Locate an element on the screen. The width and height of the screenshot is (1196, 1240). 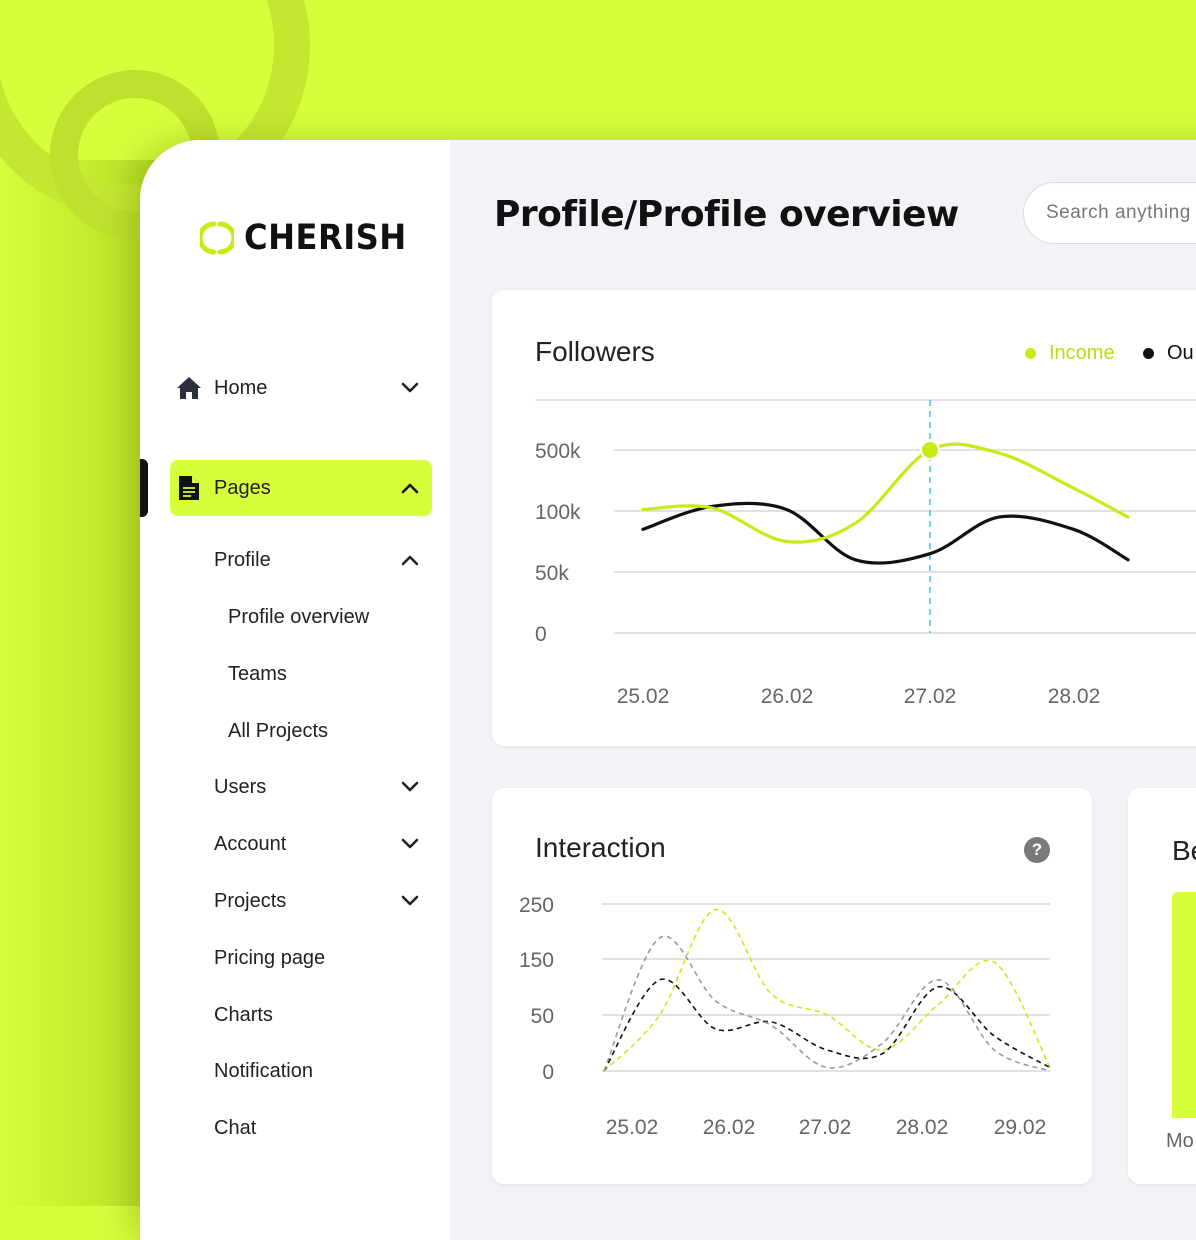
sidebar-item-label: Profile is located at coordinates (242, 559).